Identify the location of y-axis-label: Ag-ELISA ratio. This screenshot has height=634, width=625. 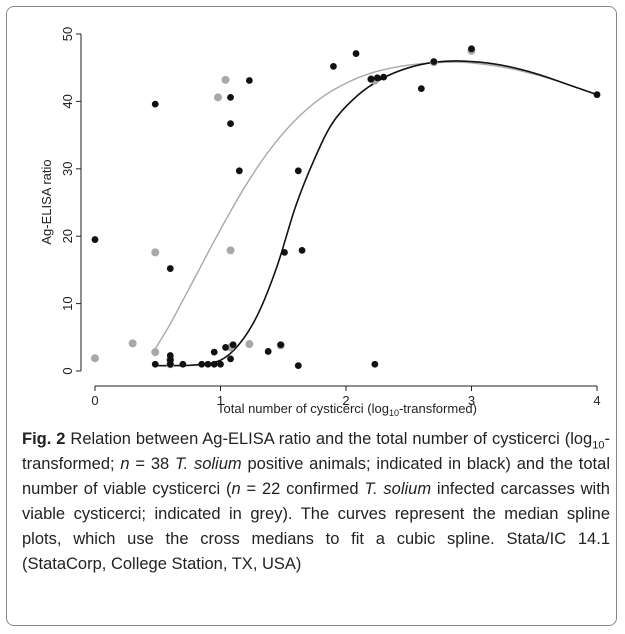
(46, 201).